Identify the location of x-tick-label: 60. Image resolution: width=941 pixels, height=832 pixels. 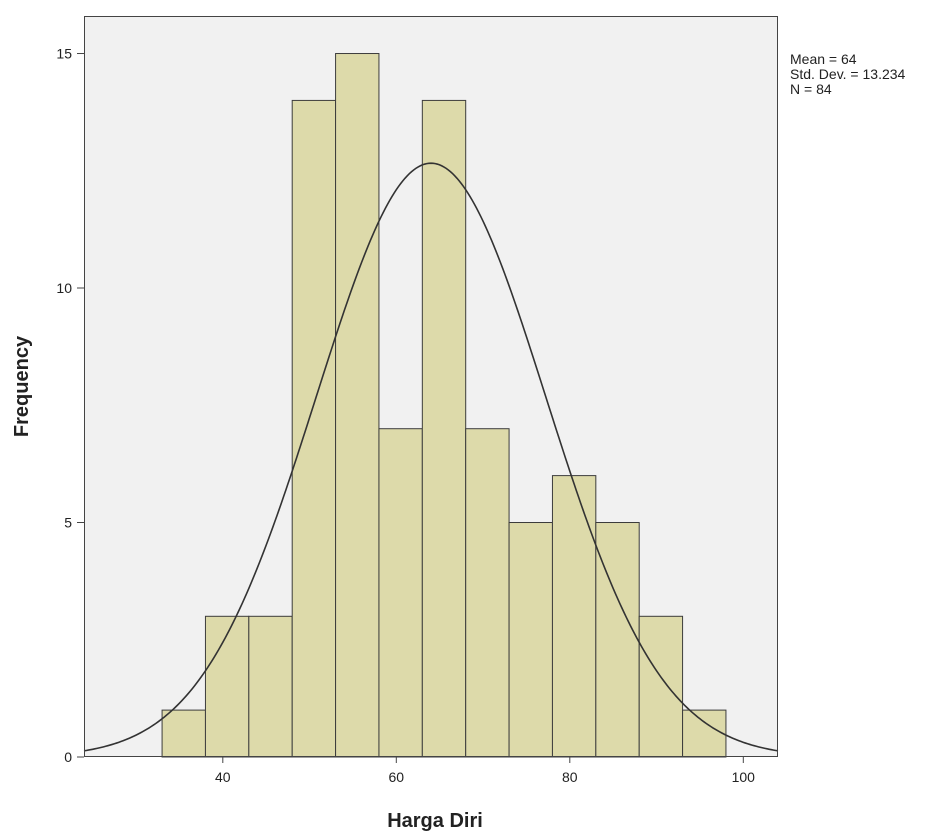
(397, 777).